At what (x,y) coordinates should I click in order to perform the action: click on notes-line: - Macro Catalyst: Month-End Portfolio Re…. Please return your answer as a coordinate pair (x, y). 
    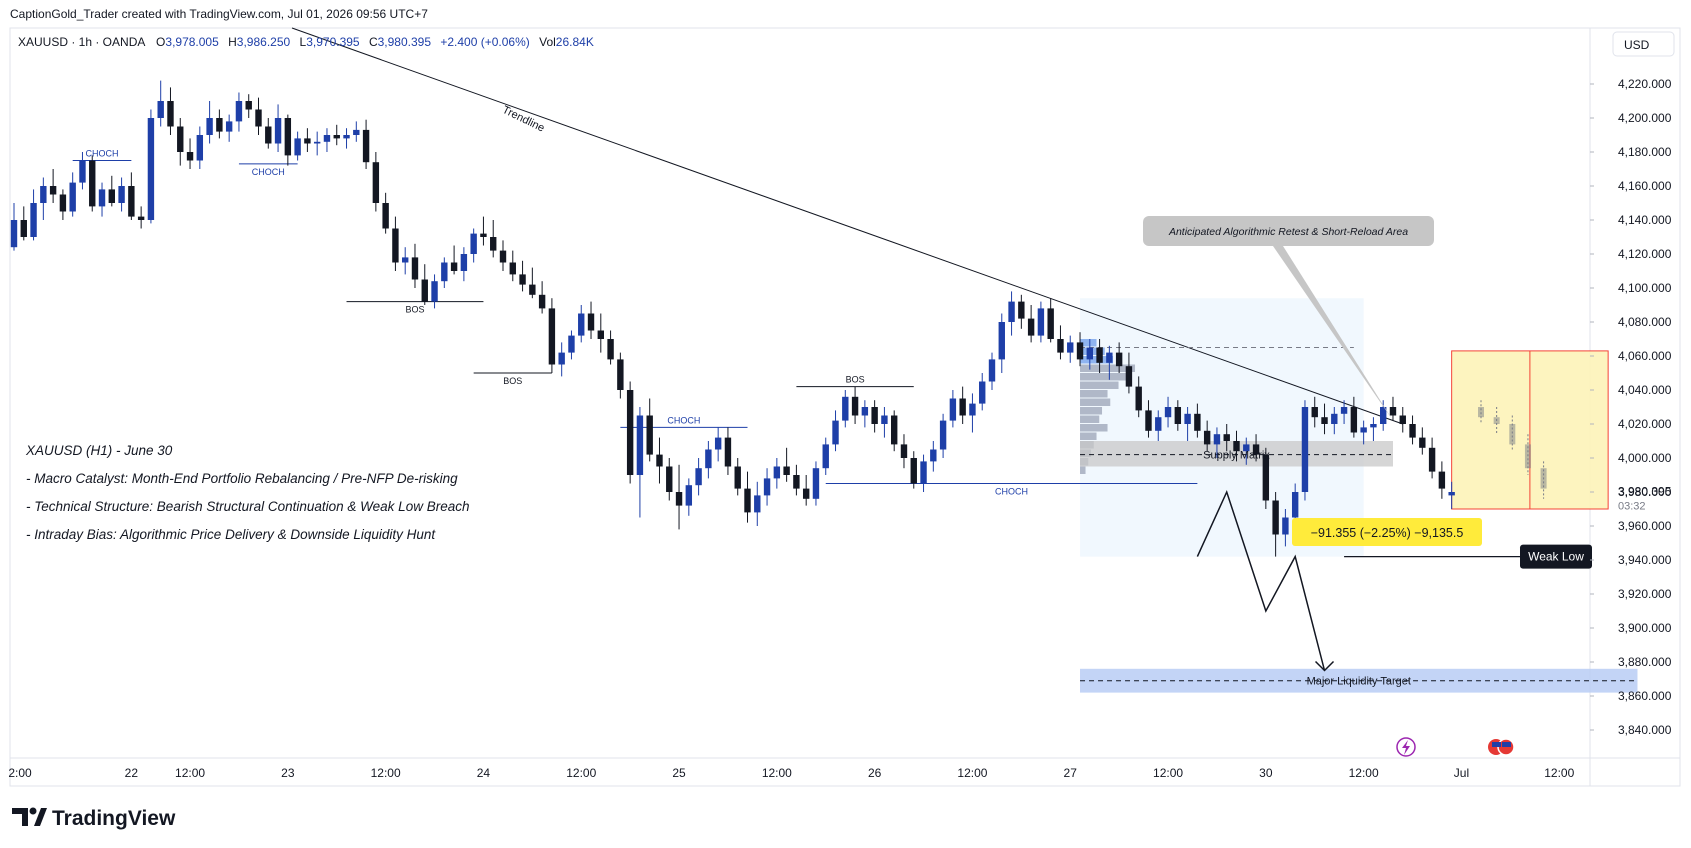
    Looking at the image, I should click on (242, 478).